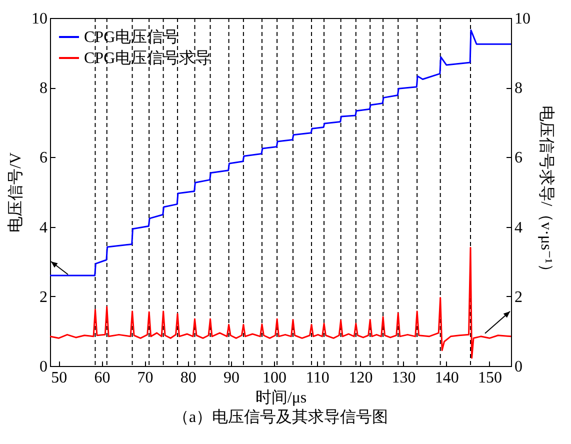 The width and height of the screenshot is (571, 444). I want to click on x-tick-label: 100, so click(274, 378).